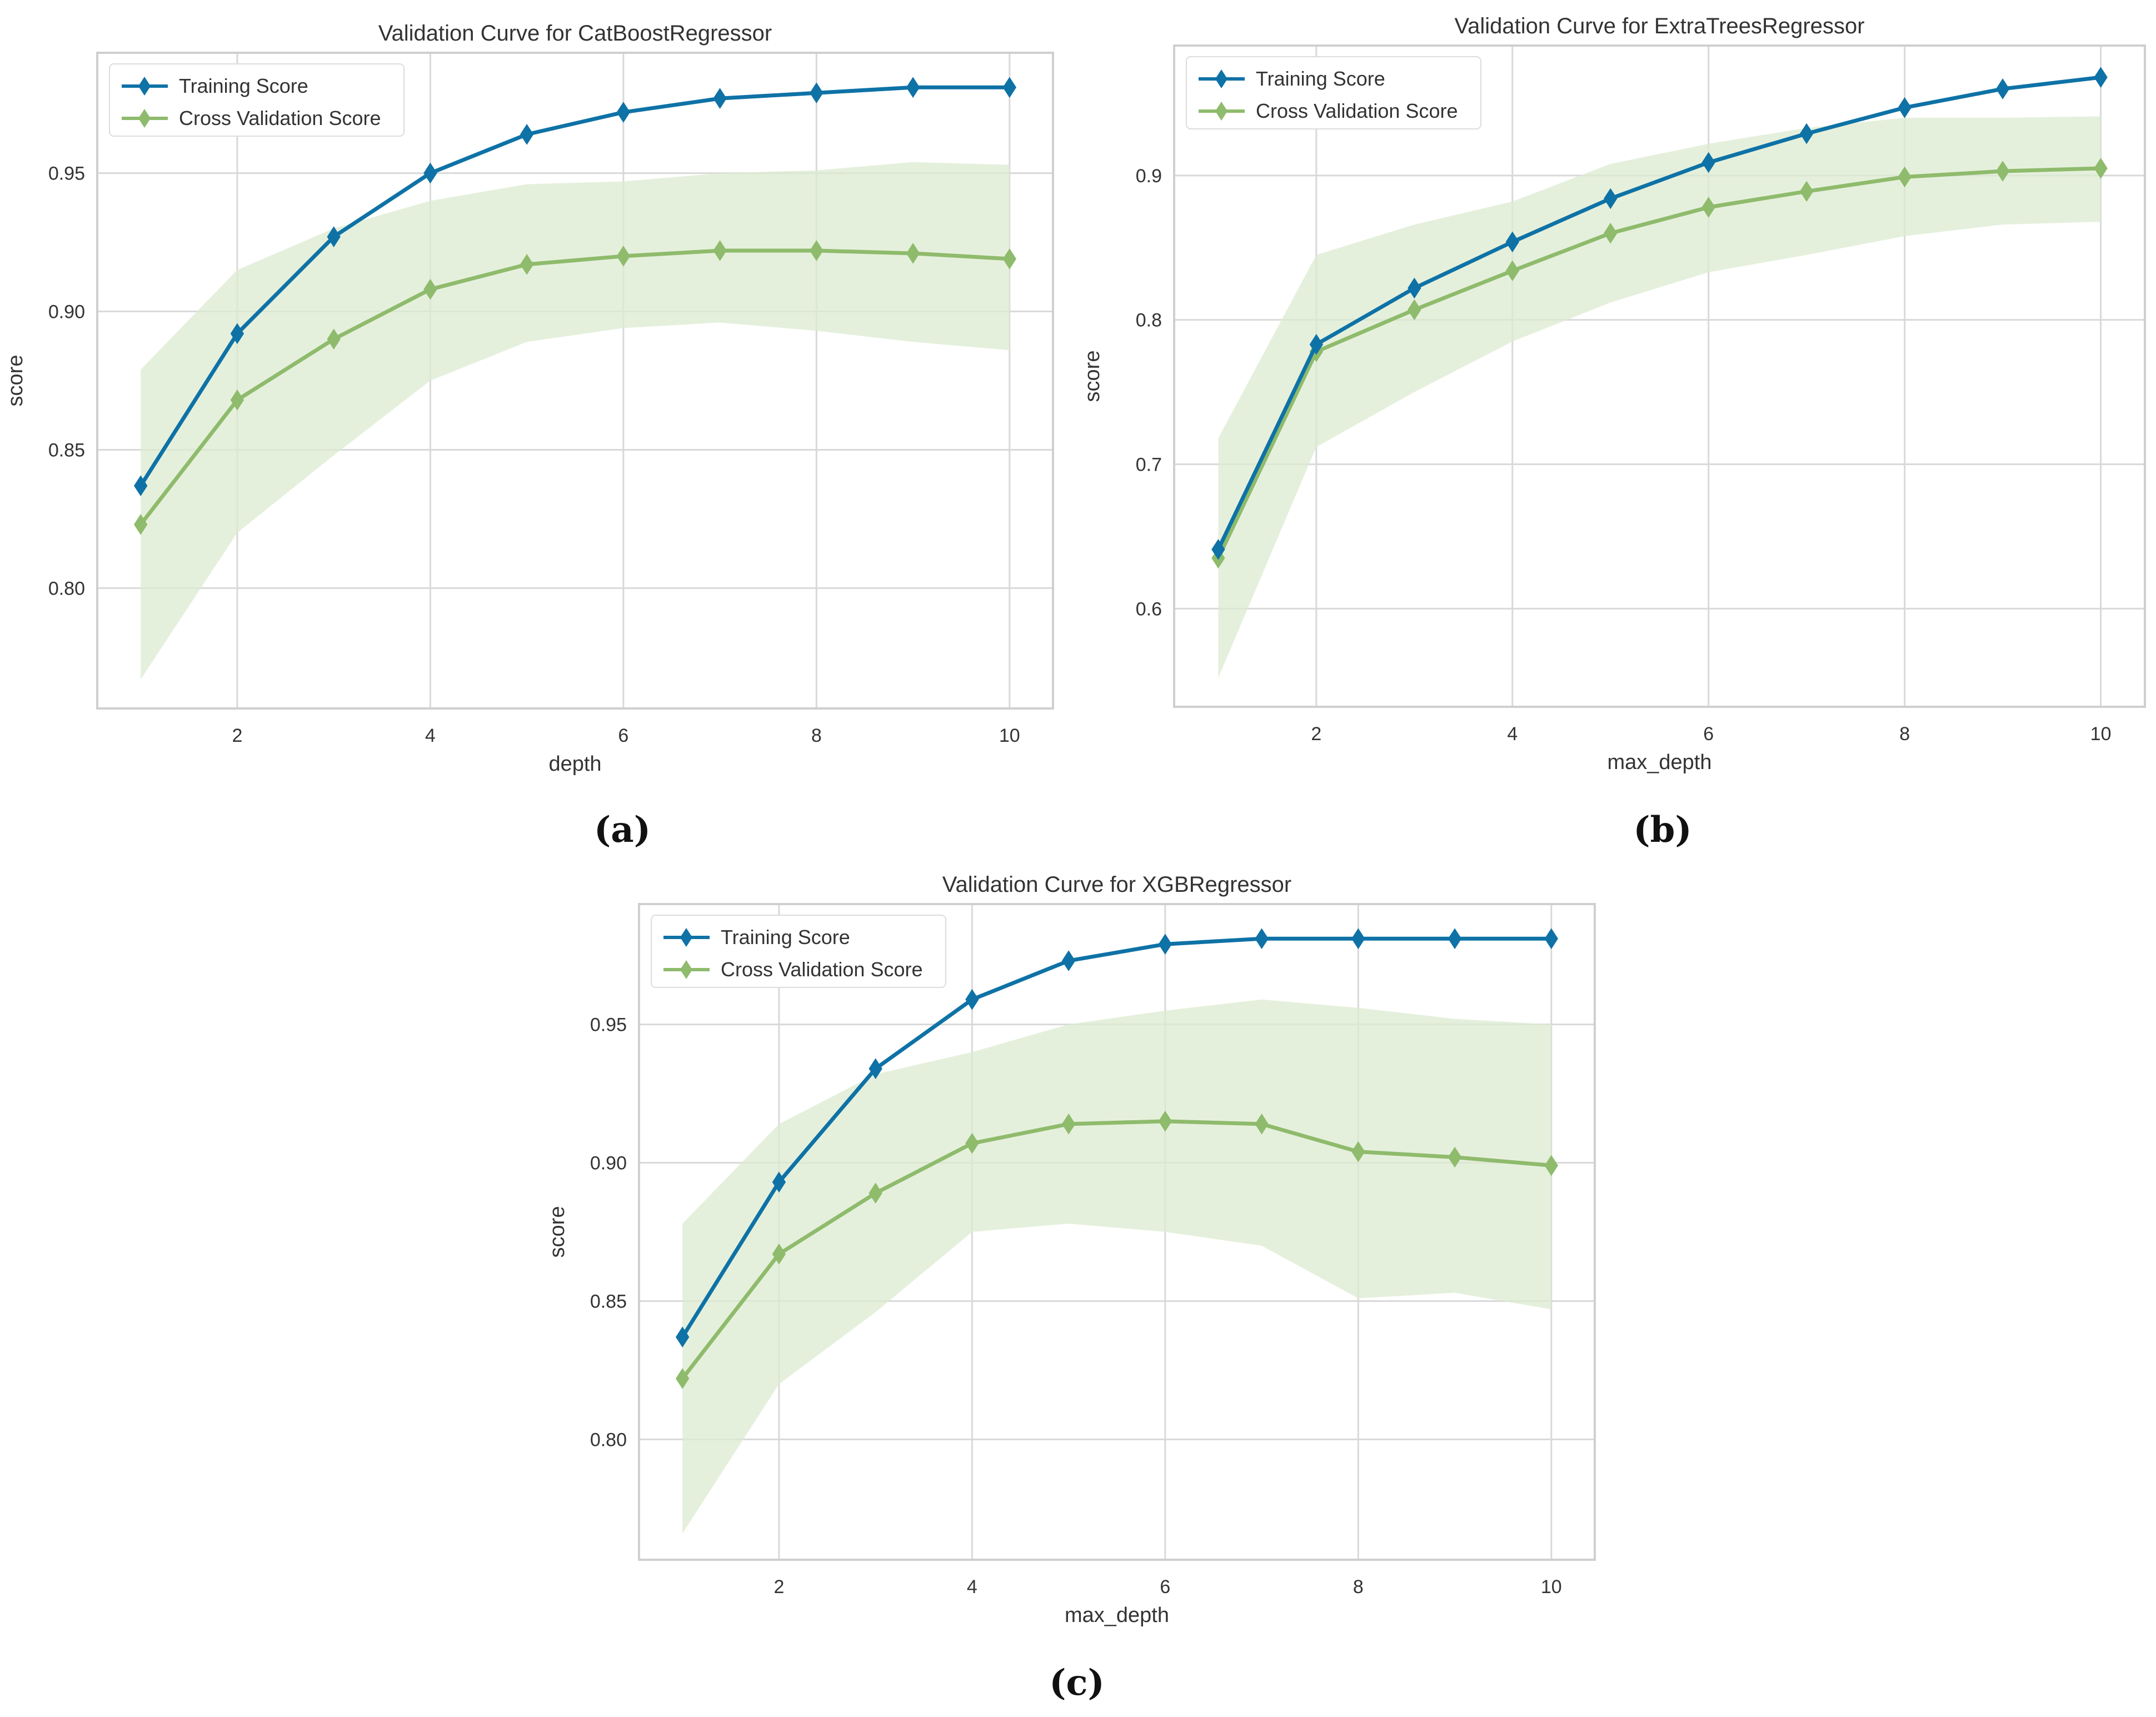  Describe the element at coordinates (622, 830) in the screenshot. I see `panel-caption: (a)` at that location.